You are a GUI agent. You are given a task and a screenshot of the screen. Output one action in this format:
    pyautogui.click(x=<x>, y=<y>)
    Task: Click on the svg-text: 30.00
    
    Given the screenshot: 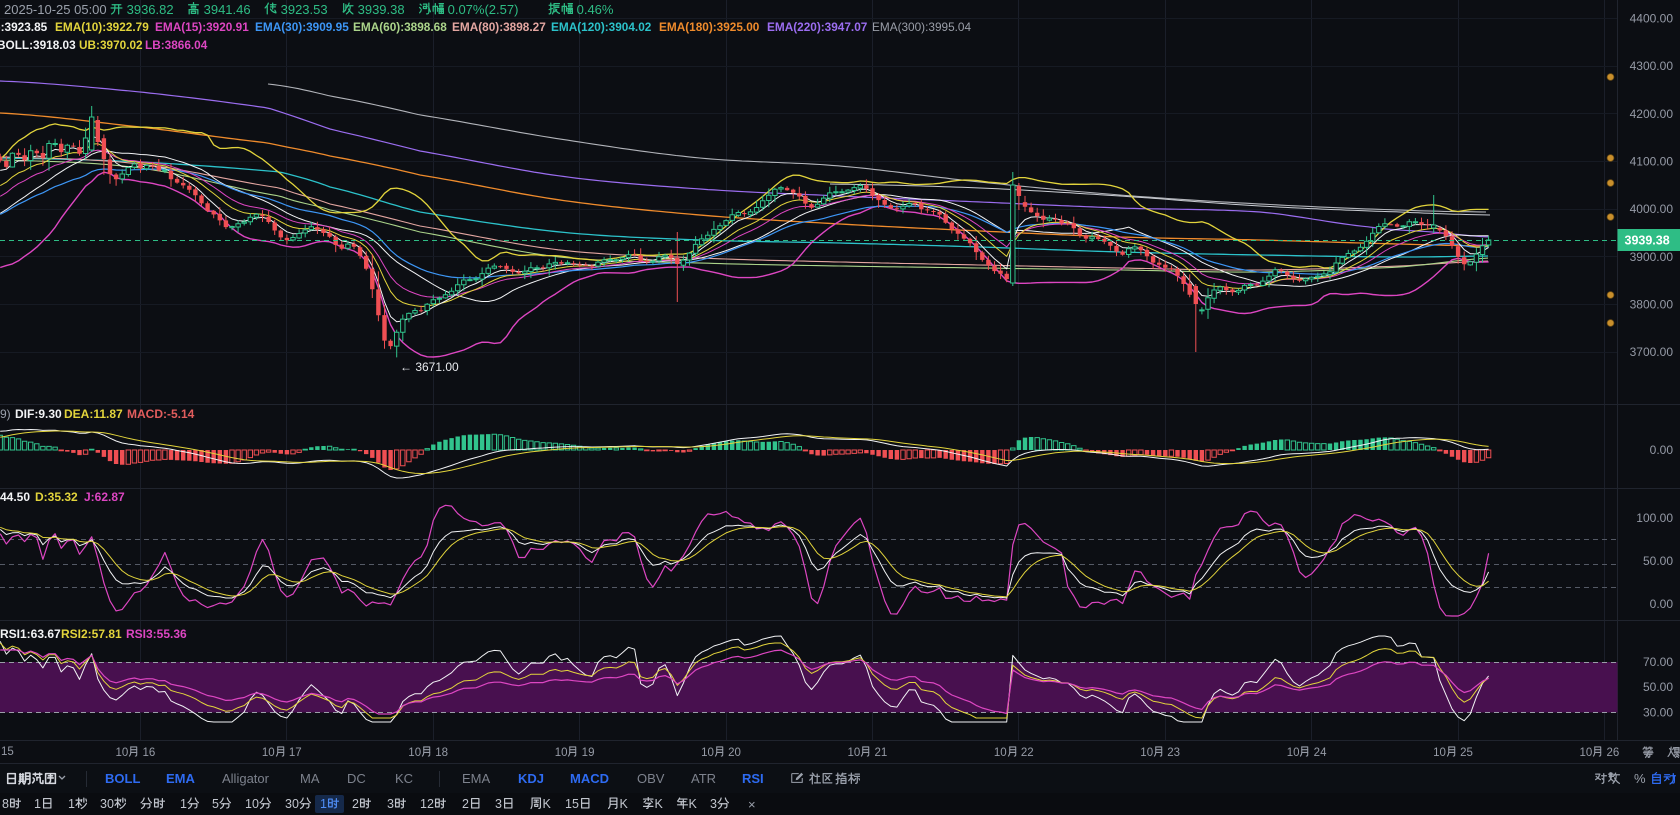 What is the action you would take?
    pyautogui.click(x=1658, y=713)
    